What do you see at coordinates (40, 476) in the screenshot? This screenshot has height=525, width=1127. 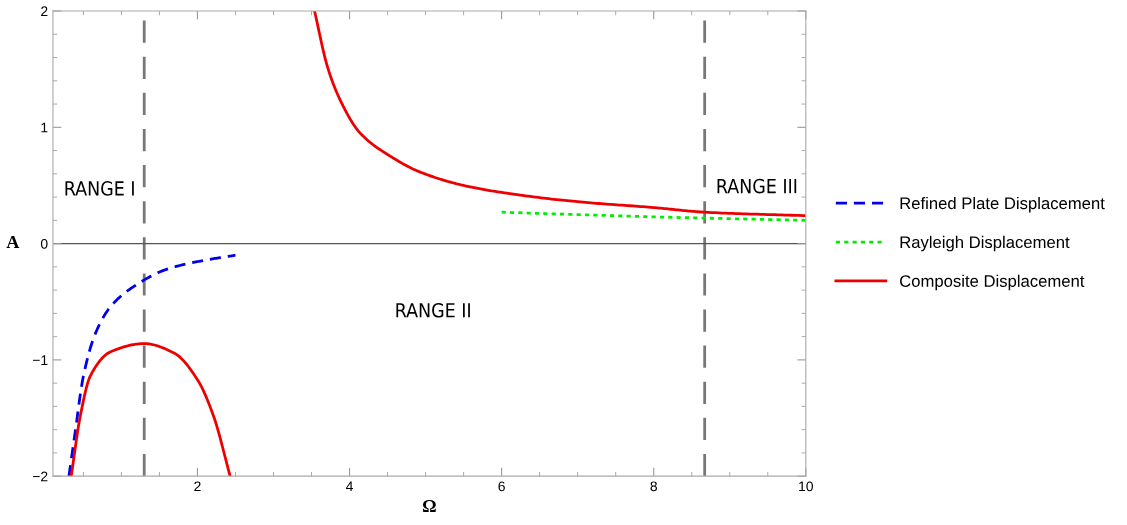 I see `y-tick-label: −2` at bounding box center [40, 476].